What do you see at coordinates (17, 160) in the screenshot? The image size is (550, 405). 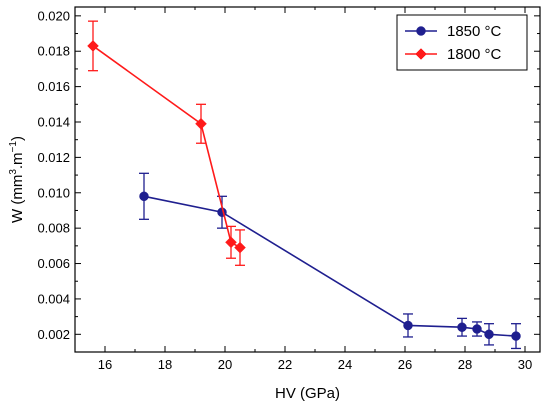 I see `y-axis-title-mid: .m` at bounding box center [17, 160].